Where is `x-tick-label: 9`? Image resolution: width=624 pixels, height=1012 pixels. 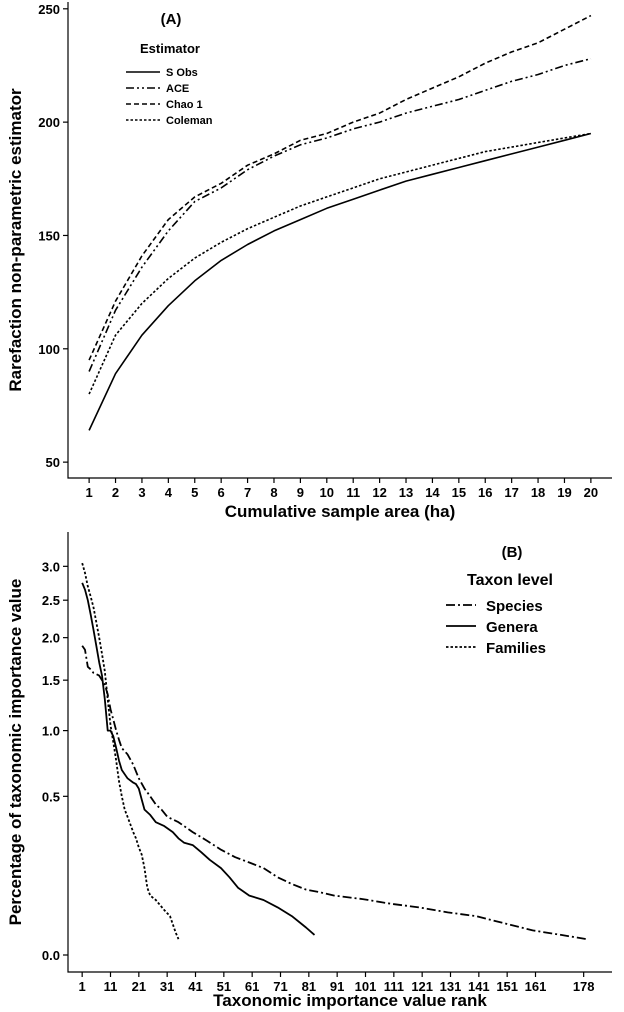 x-tick-label: 9 is located at coordinates (300, 492).